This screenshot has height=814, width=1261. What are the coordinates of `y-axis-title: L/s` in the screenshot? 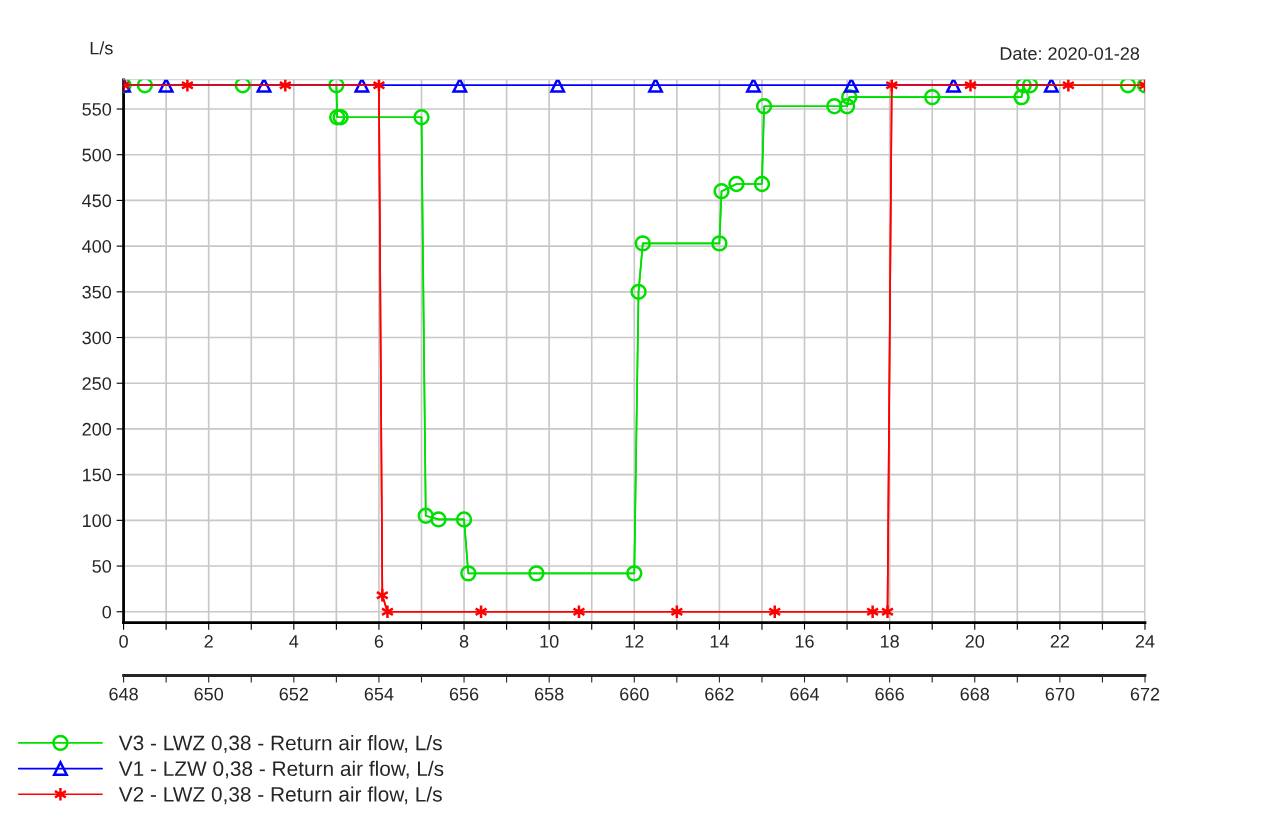 It's located at (101, 48).